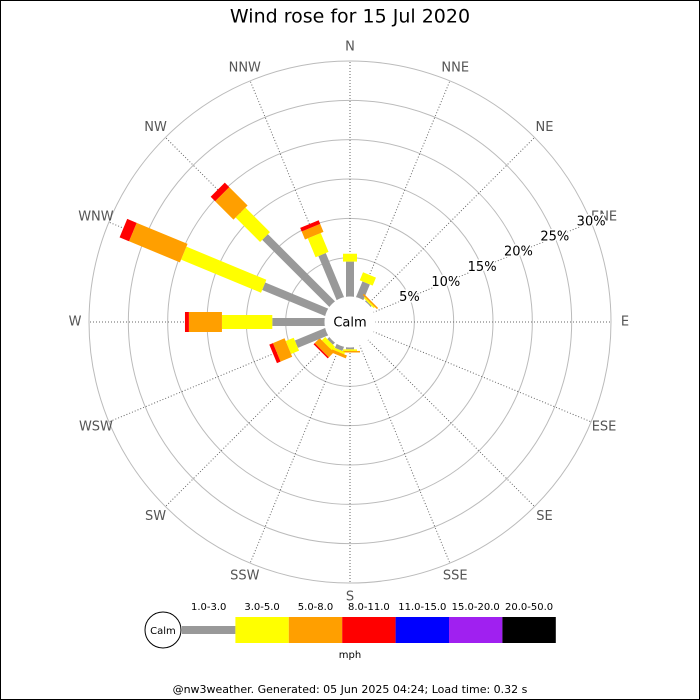  Describe the element at coordinates (350, 597) in the screenshot. I see `direction-label: S` at that location.